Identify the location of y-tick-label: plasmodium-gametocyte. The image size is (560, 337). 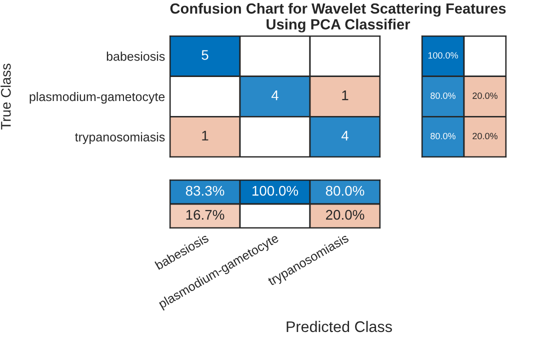
(97, 98).